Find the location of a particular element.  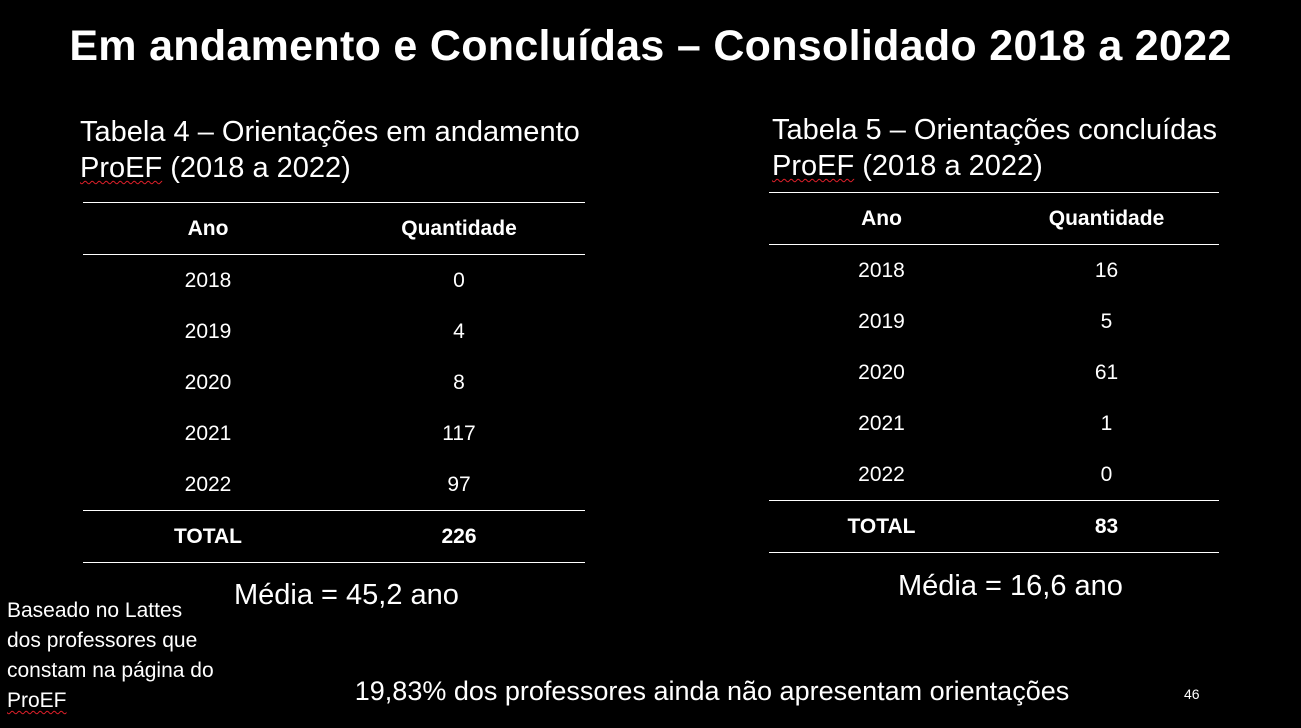

table4-total-value: 226 is located at coordinates (459, 536).